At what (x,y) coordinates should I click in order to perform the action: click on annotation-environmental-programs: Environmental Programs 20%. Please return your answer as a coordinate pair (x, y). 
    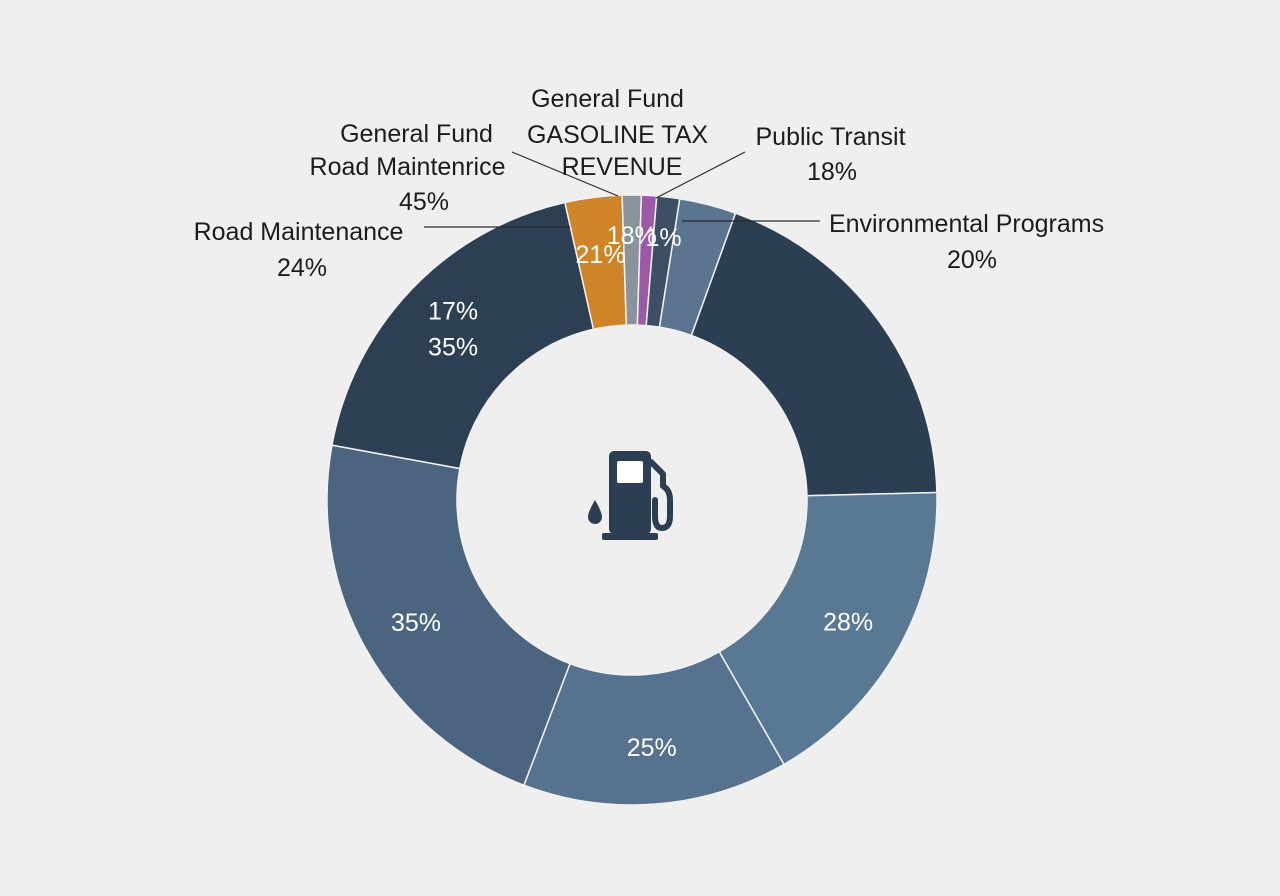
    Looking at the image, I should click on (970, 242).